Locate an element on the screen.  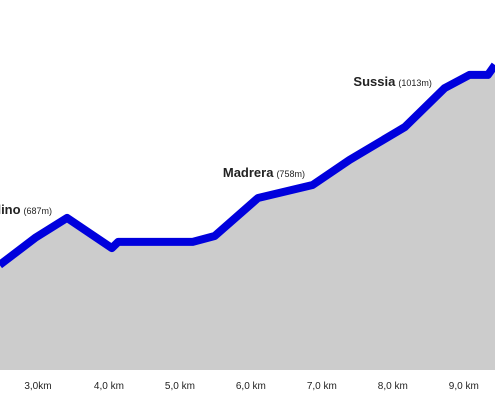
annotation: lino(687m) is located at coordinates (26, 209).